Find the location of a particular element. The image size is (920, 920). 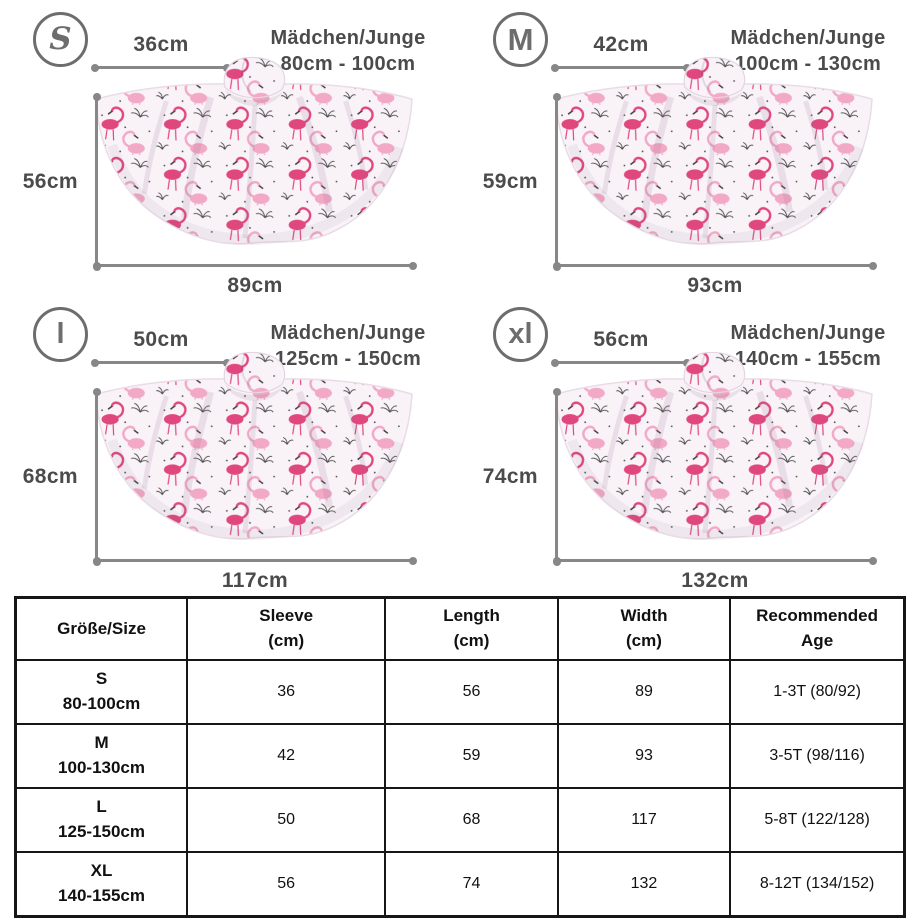

size-letter: M is located at coordinates (101, 743).